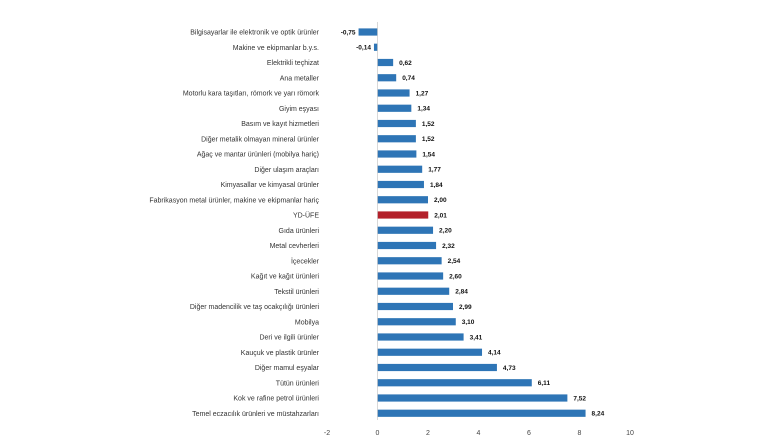 The width and height of the screenshot is (780, 440). Describe the element at coordinates (307, 322) in the screenshot. I see `category-label: Mobilya` at that location.